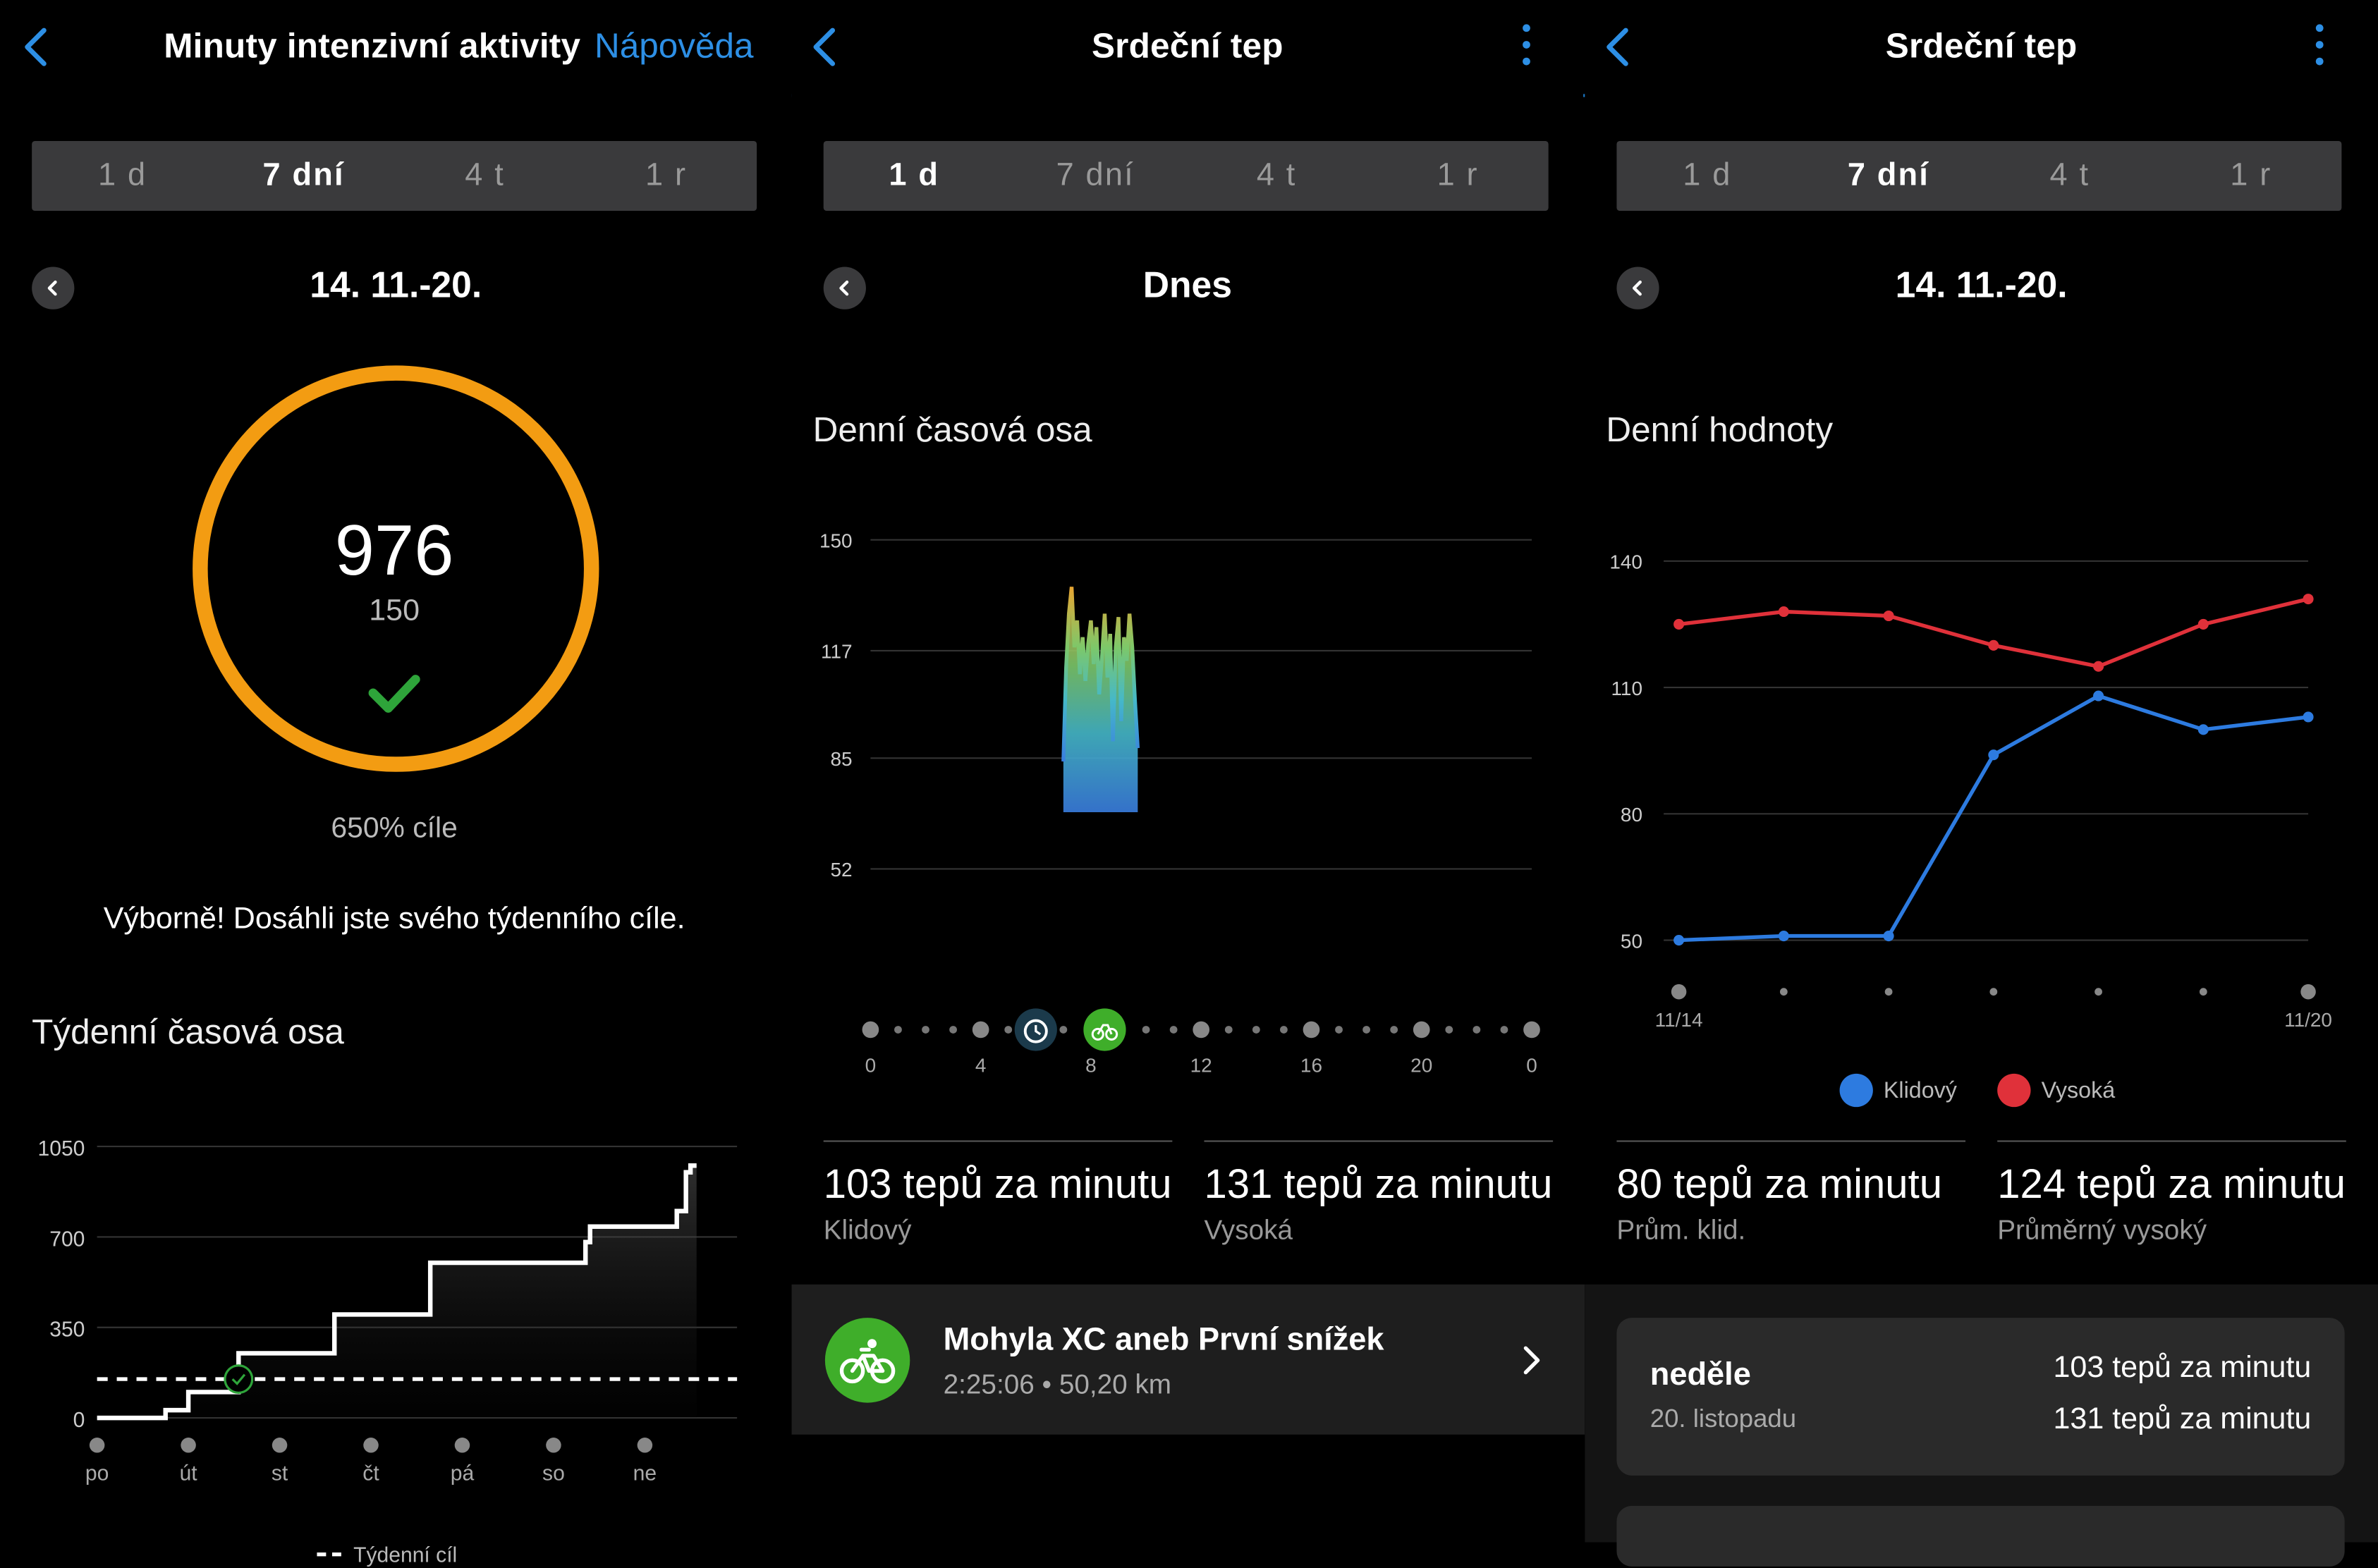 Image resolution: width=2378 pixels, height=1568 pixels. Describe the element at coordinates (97, 1473) in the screenshot. I see `x-tick-label: po` at that location.